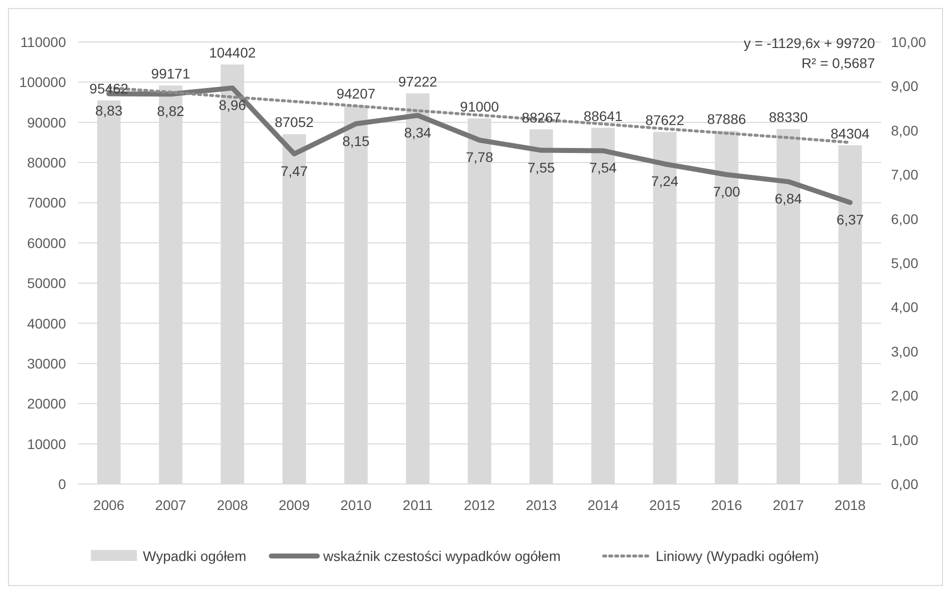 Image resolution: width=951 pixels, height=594 pixels. What do you see at coordinates (356, 505) in the screenshot?
I see `x-tick-label: 2010` at bounding box center [356, 505].